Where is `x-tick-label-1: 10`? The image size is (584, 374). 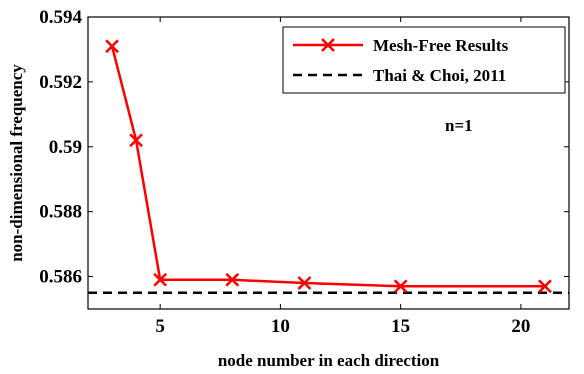 x-tick-label-1: 10 is located at coordinates (280, 326).